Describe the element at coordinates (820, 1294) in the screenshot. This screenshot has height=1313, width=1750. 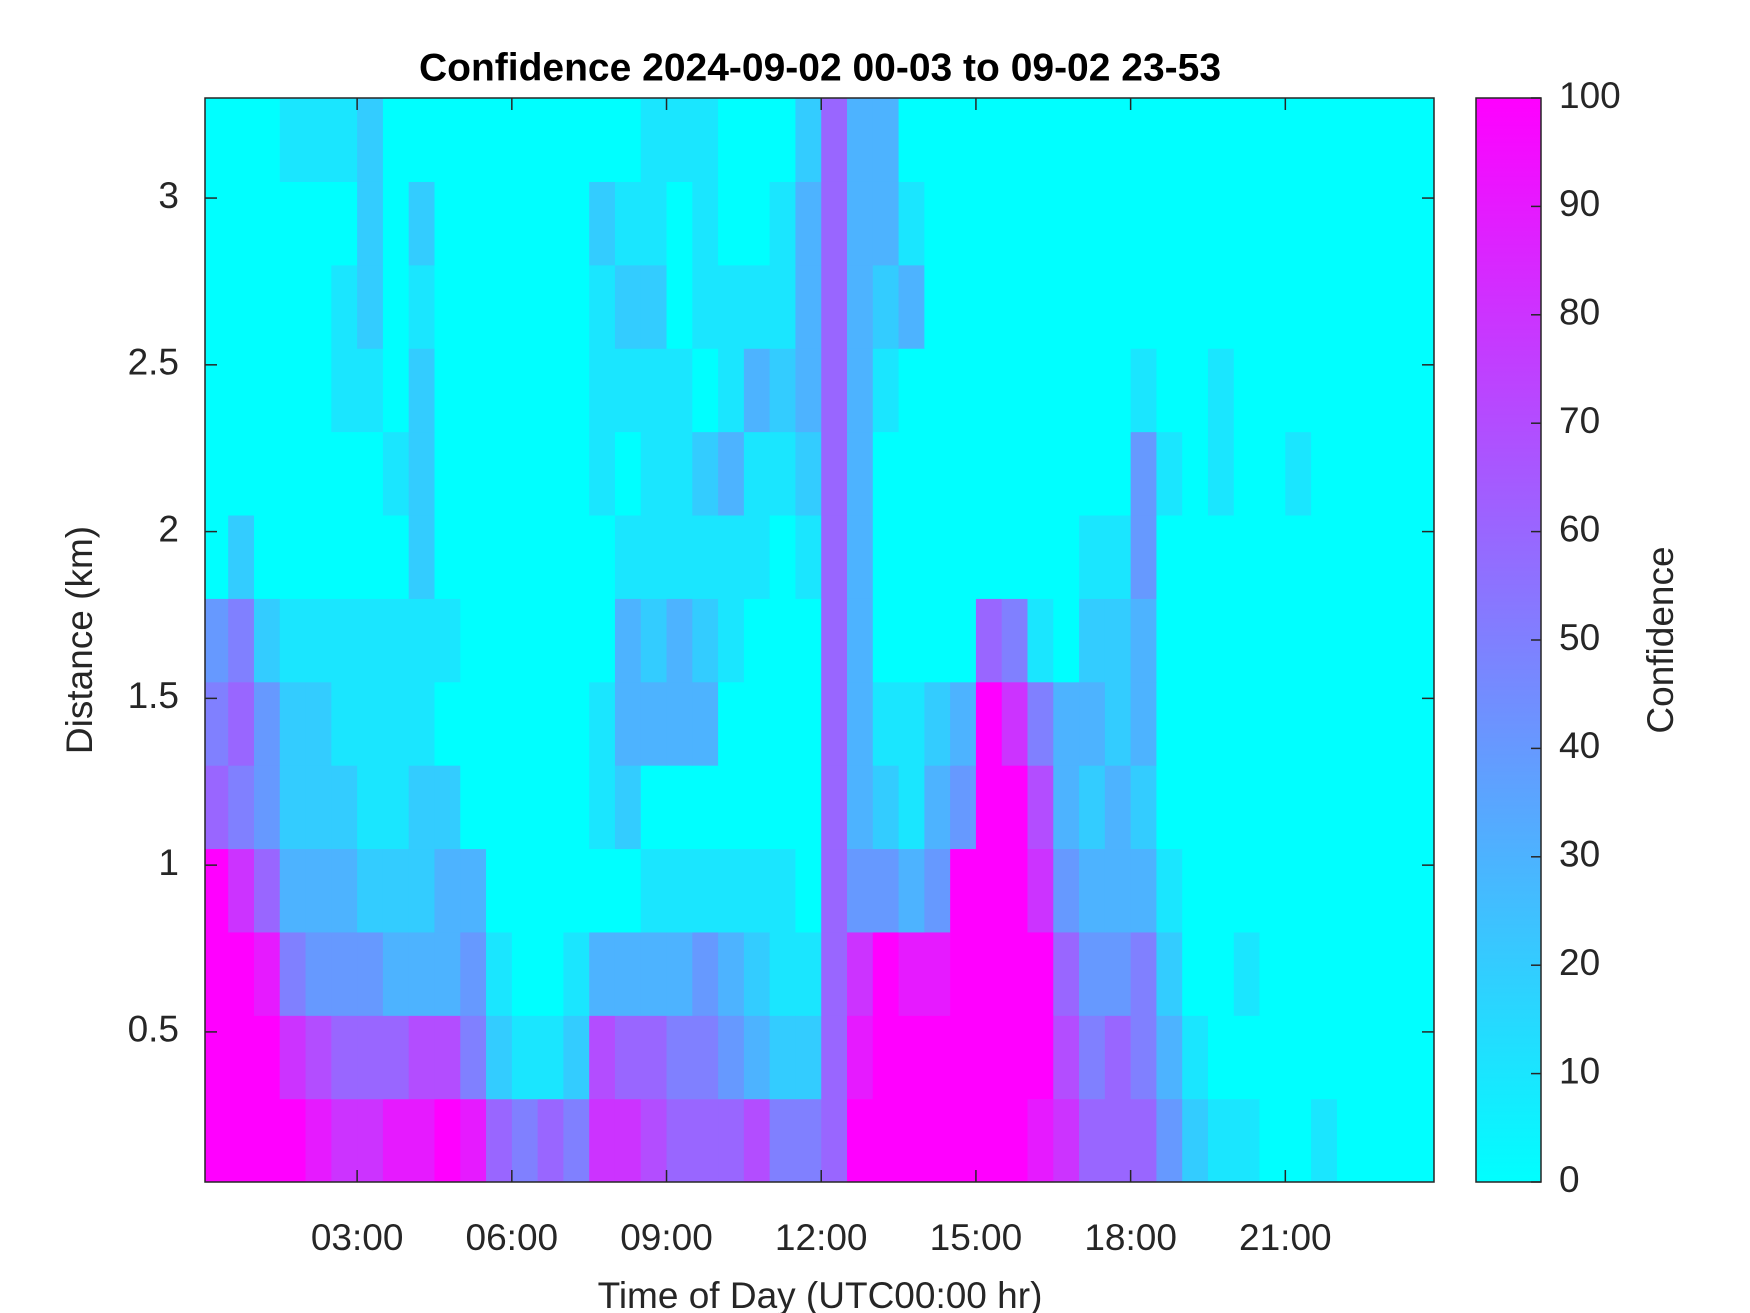
I see `x-axis-label: Time of Day (UTC00:00 hr)` at that location.